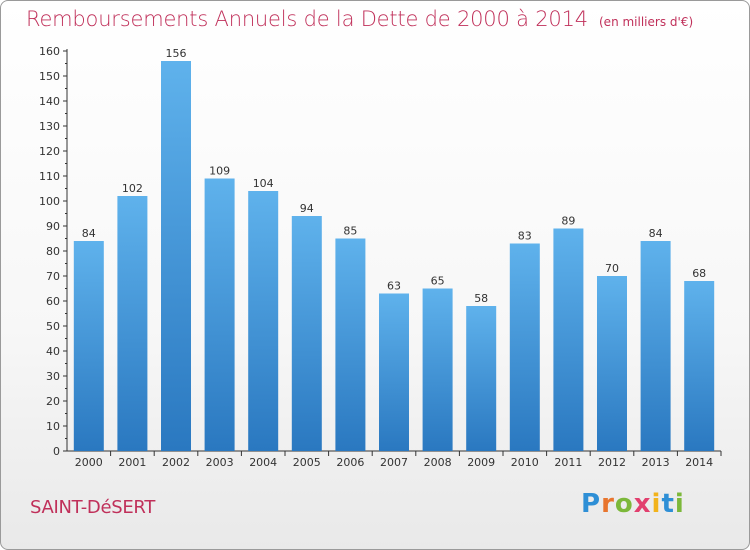 The width and height of the screenshot is (750, 550). Describe the element at coordinates (88, 346) in the screenshot. I see `bar-2000` at that location.